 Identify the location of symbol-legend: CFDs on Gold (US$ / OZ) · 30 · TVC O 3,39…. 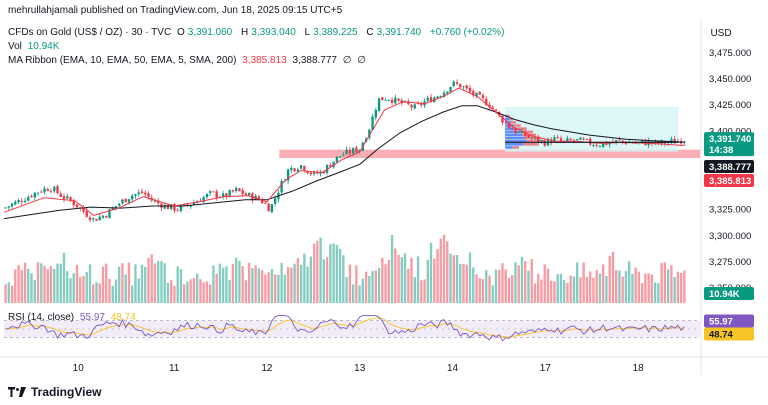
(257, 33).